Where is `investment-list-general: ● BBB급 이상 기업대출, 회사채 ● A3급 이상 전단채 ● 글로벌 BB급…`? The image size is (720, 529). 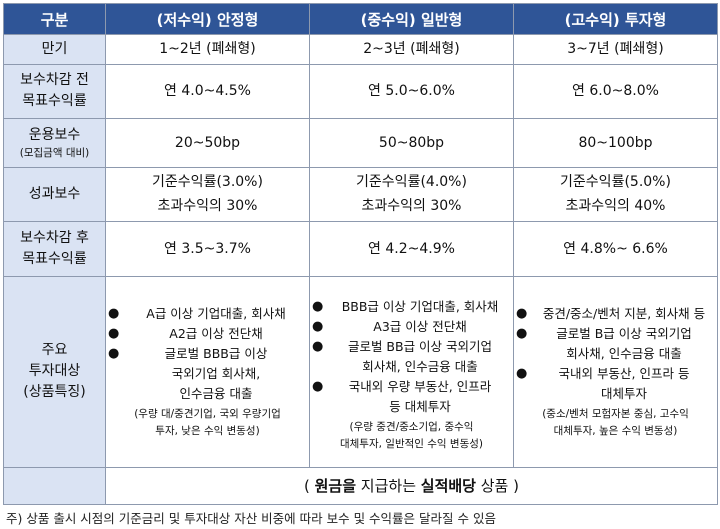 investment-list-general: ● BBB급 이상 기업대출, 회사채 ● A3급 이상 전단채 ● 글로벌 BB급… is located at coordinates (411, 357).